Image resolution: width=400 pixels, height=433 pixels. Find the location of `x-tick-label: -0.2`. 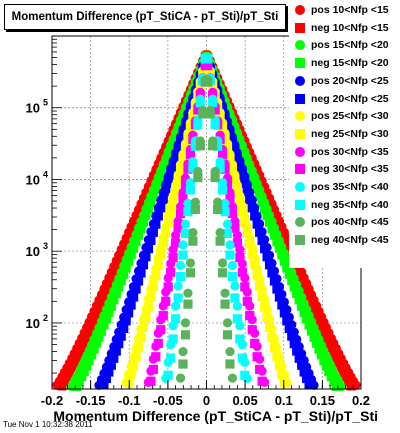

x-tick-label: -0.2 is located at coordinates (52, 400).